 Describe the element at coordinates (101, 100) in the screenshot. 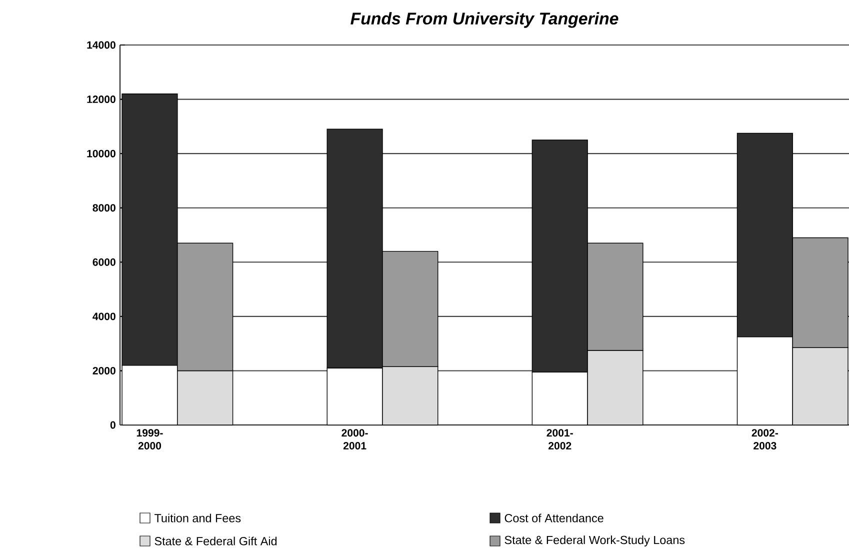

I see `y-tick-label: 12000` at that location.